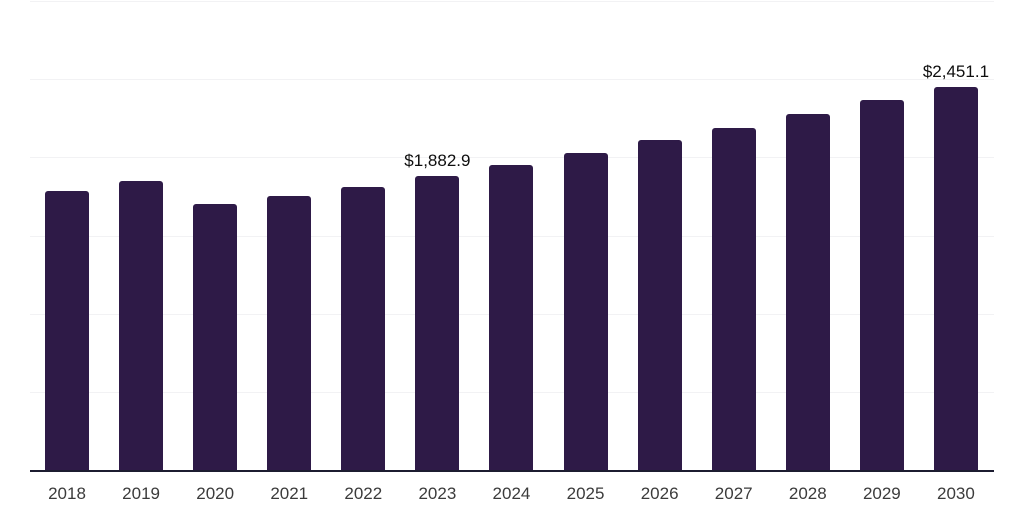 The width and height of the screenshot is (1024, 512). What do you see at coordinates (512, 471) in the screenshot?
I see `x-axis-line` at bounding box center [512, 471].